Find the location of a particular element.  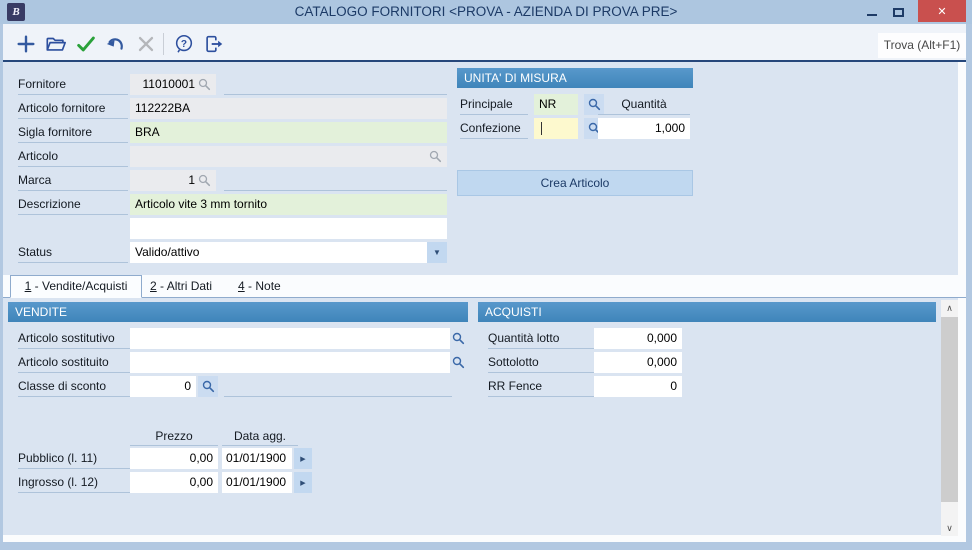

delete-button is located at coordinates (146, 44).